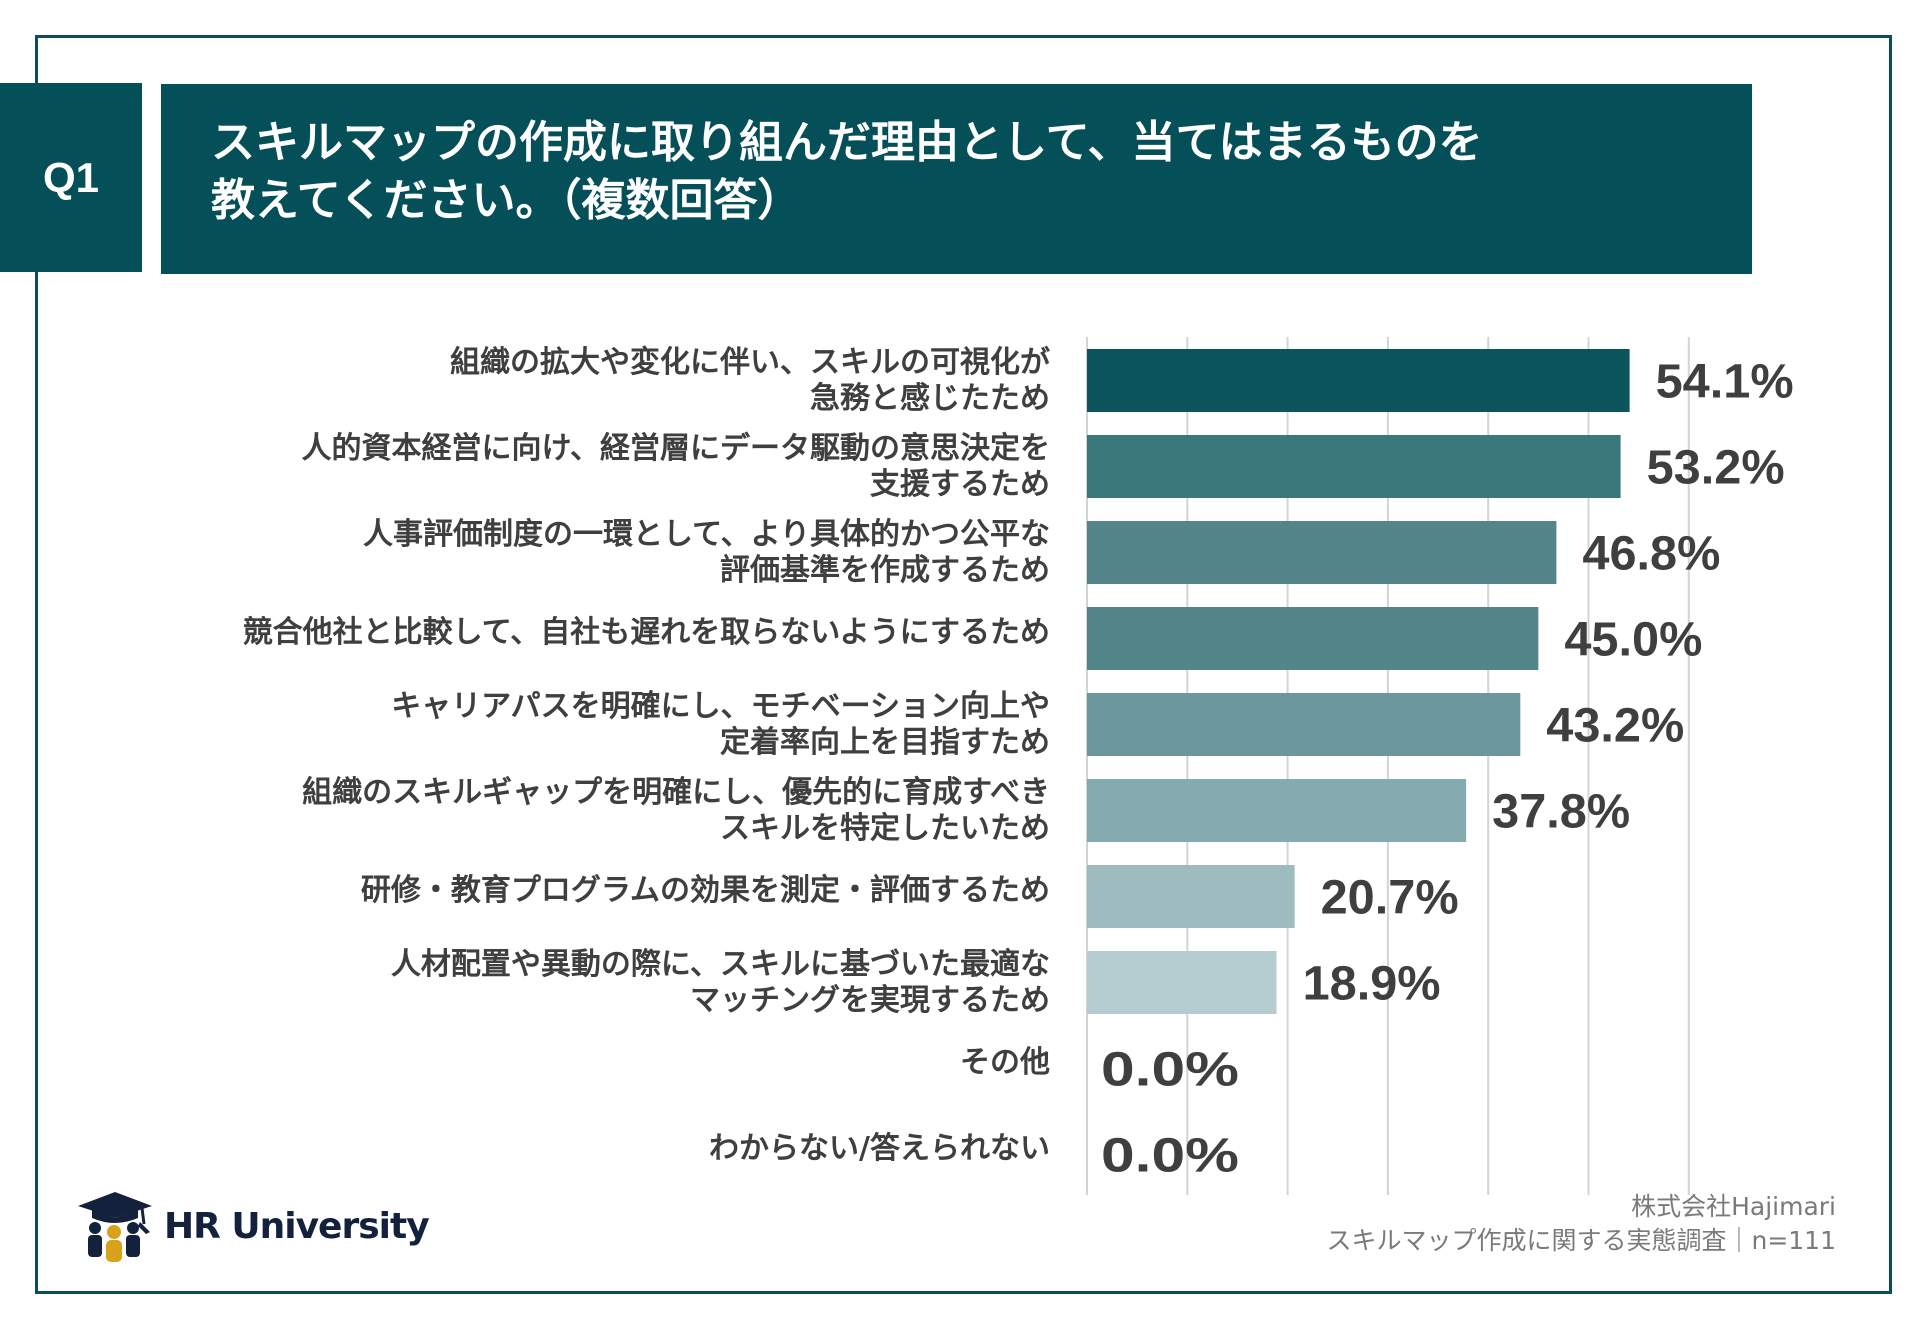 Image resolution: width=1920 pixels, height=1329 pixels. Describe the element at coordinates (560, 983) in the screenshot. I see `category-label-7: 人材配置や異動の際に、スキルに基づいた最適な マッチングを実現するため` at that location.